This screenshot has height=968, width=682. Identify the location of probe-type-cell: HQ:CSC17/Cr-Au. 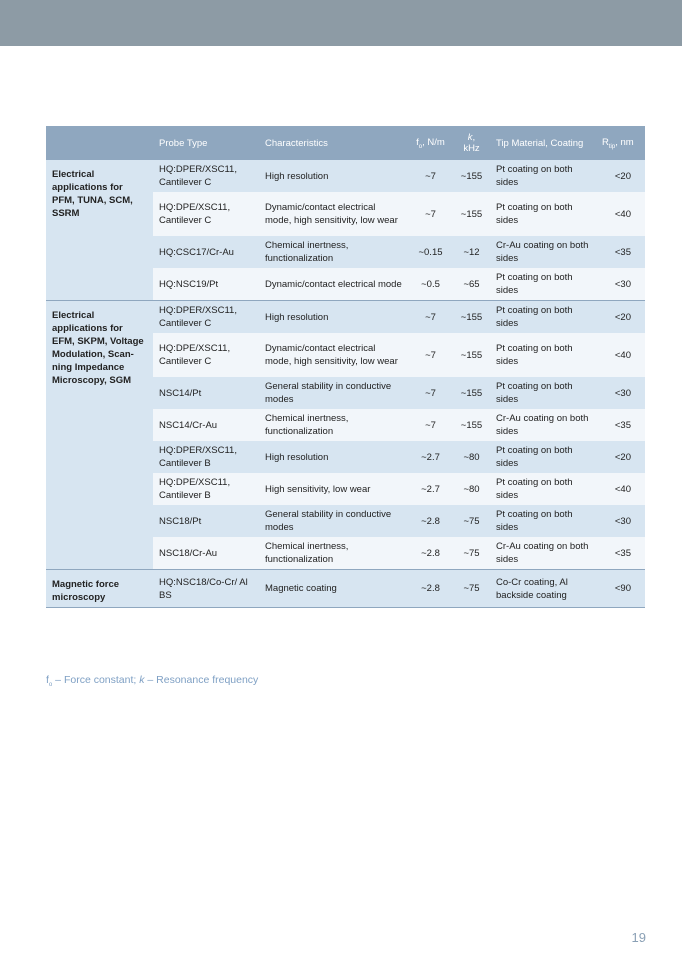
(206, 252).